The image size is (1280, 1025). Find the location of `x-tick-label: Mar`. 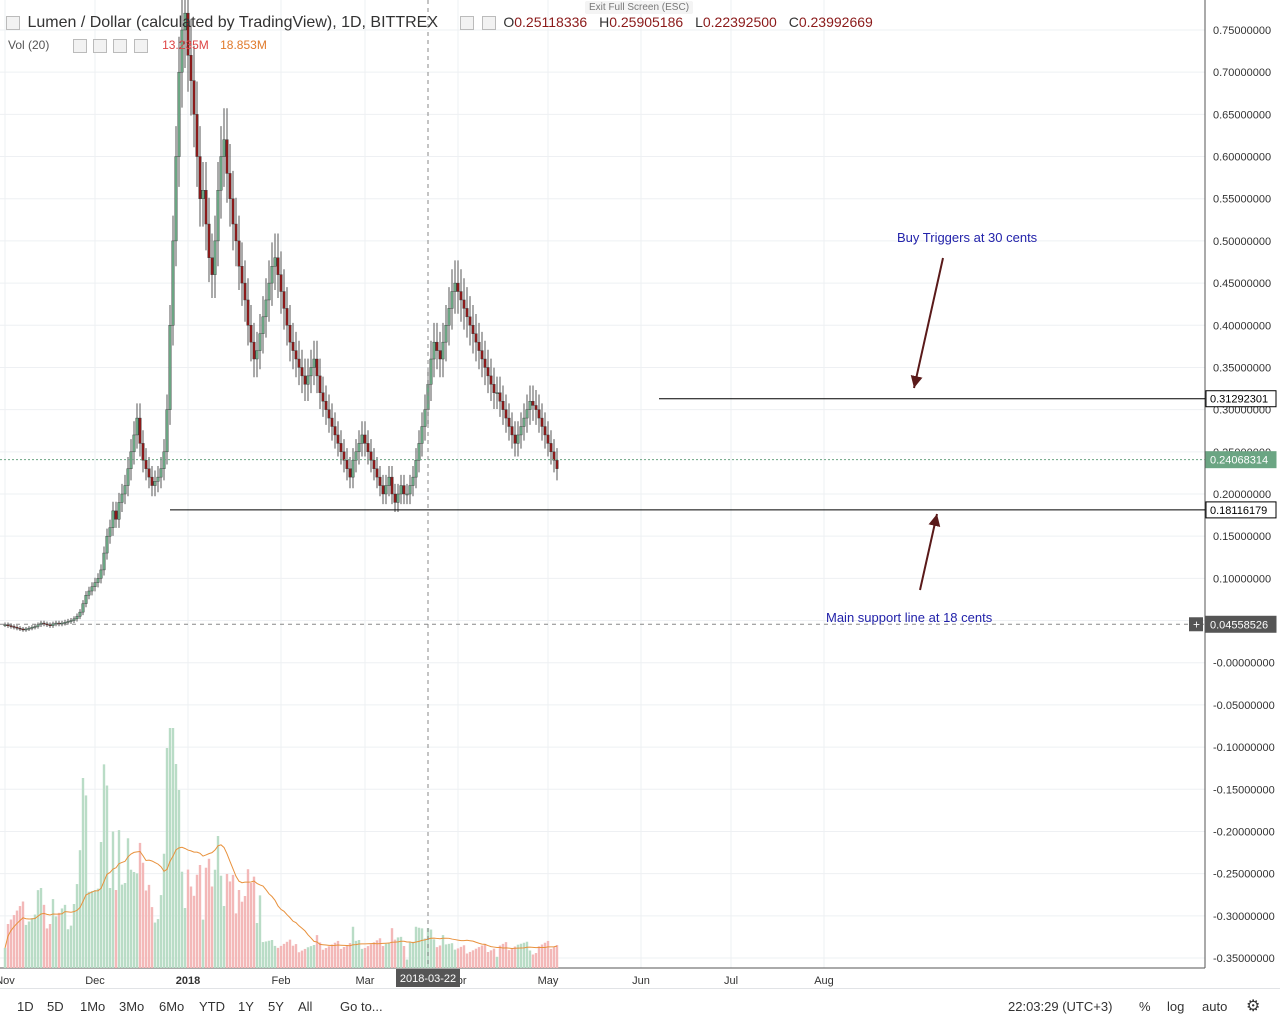

x-tick-label: Mar is located at coordinates (365, 981).